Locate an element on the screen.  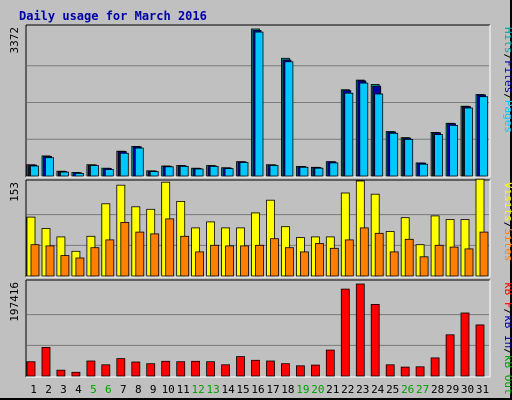
x-tick-label: 10 is located at coordinates (168, 389).